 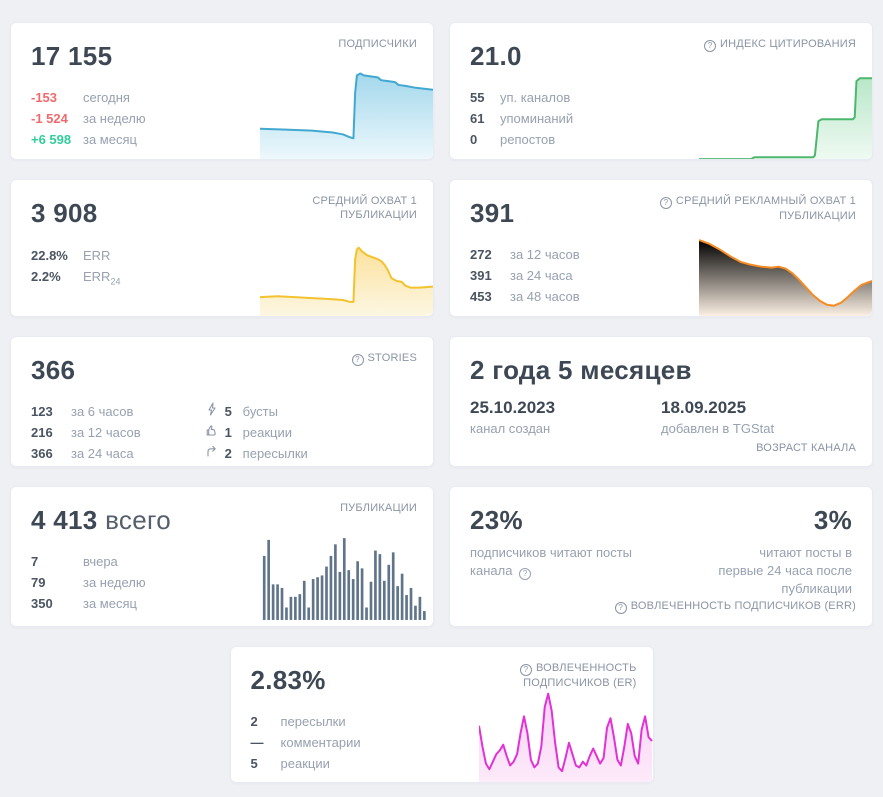 I want to click on publications-yesterday-row: 7 вчера, so click(x=222, y=561).